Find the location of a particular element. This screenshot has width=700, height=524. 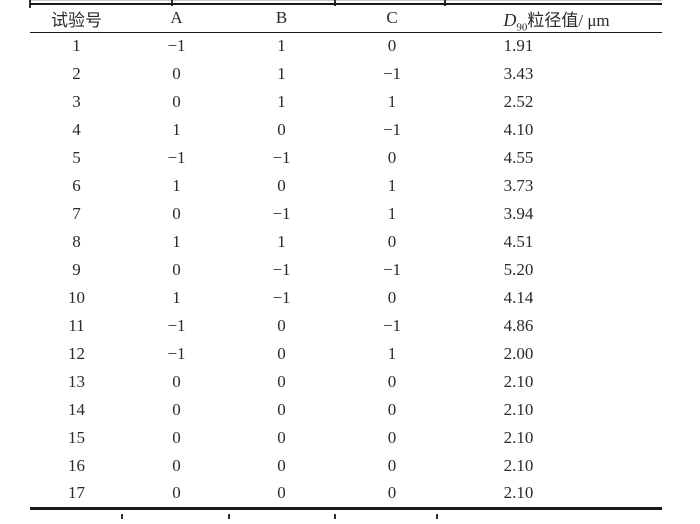

cell-run-number: 14 is located at coordinates (76, 409).